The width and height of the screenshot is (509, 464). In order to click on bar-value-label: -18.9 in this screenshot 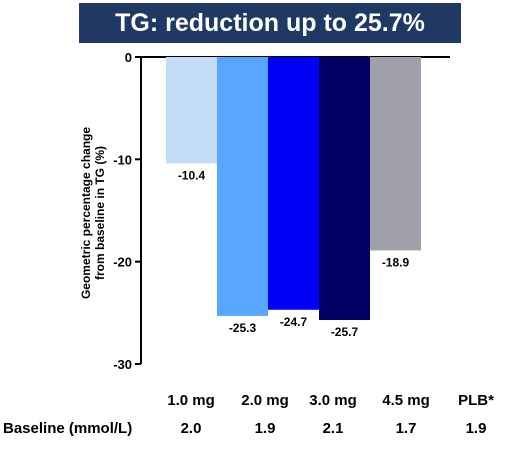, I will do `click(396, 262)`.